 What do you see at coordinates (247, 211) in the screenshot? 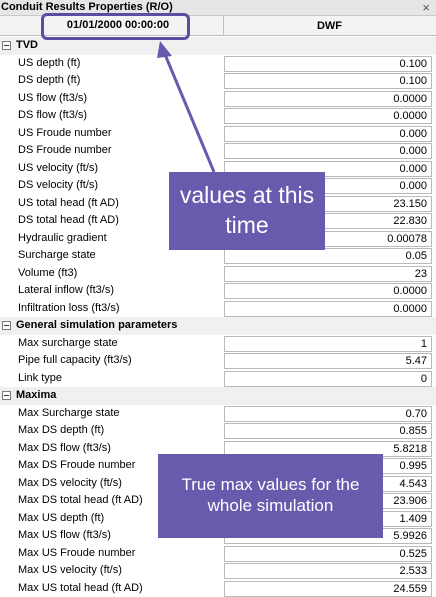
I see `time-callout: values at this time` at bounding box center [247, 211].